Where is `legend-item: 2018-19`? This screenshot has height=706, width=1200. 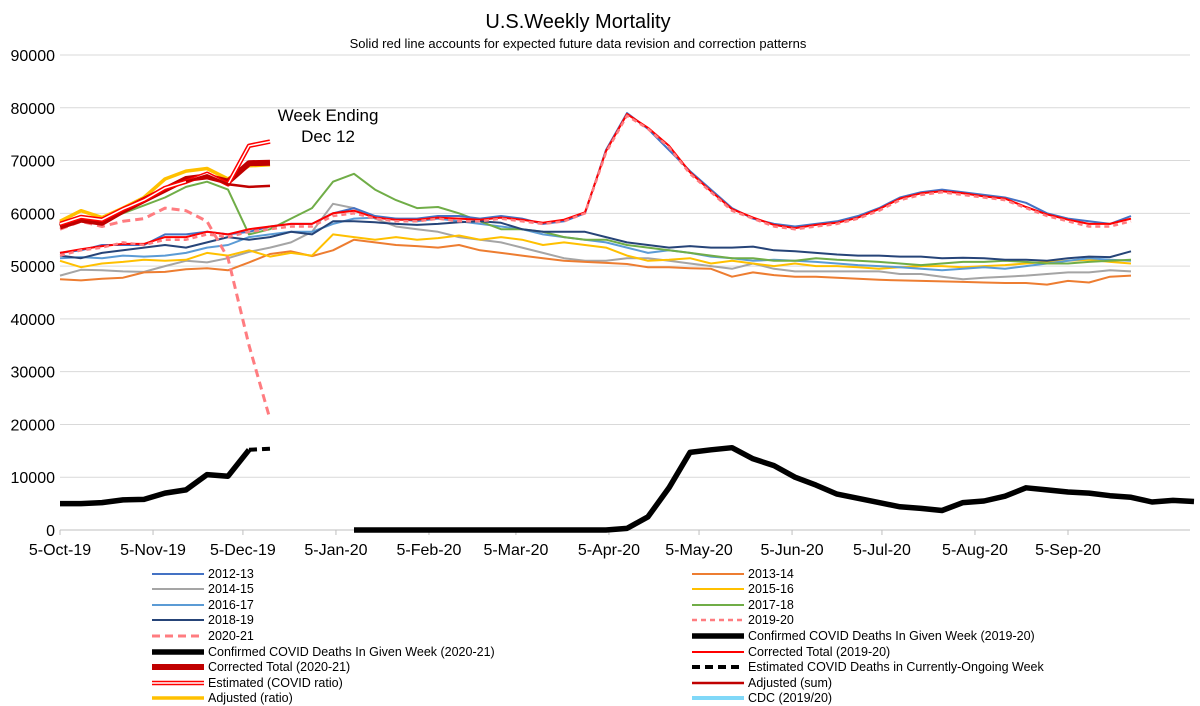 legend-item: 2018-19 is located at coordinates (202, 620).